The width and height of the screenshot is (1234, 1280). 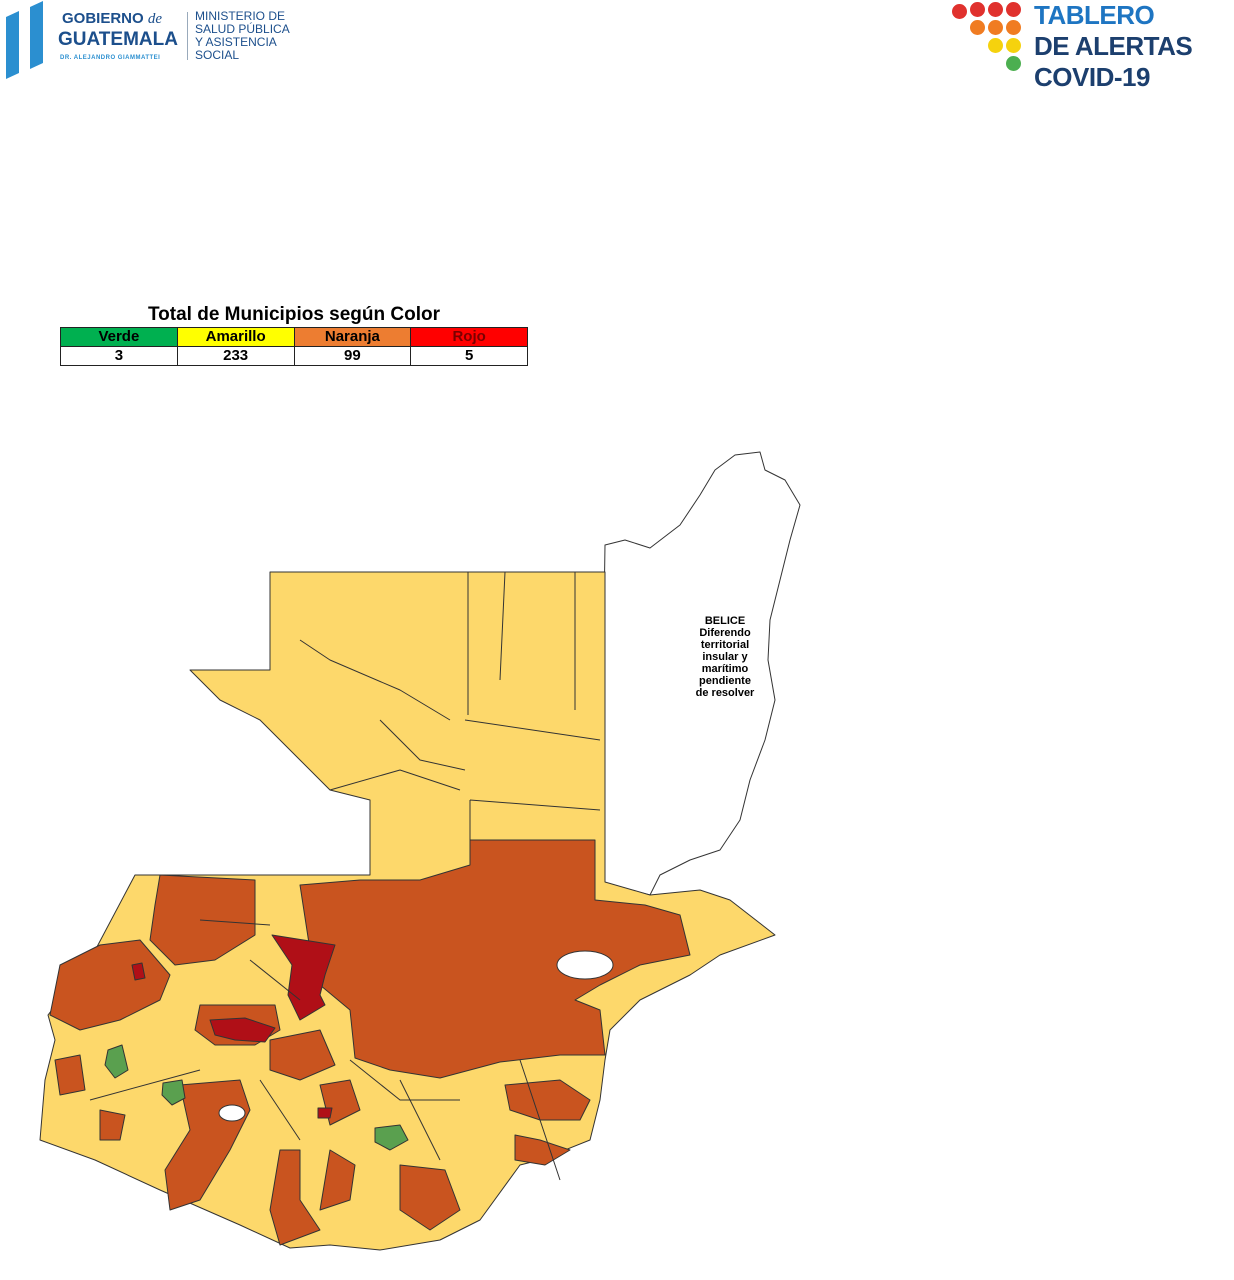 I want to click on logo-president: DR. ALEJANDRO GIAMMATTEI, so click(x=110, y=58).